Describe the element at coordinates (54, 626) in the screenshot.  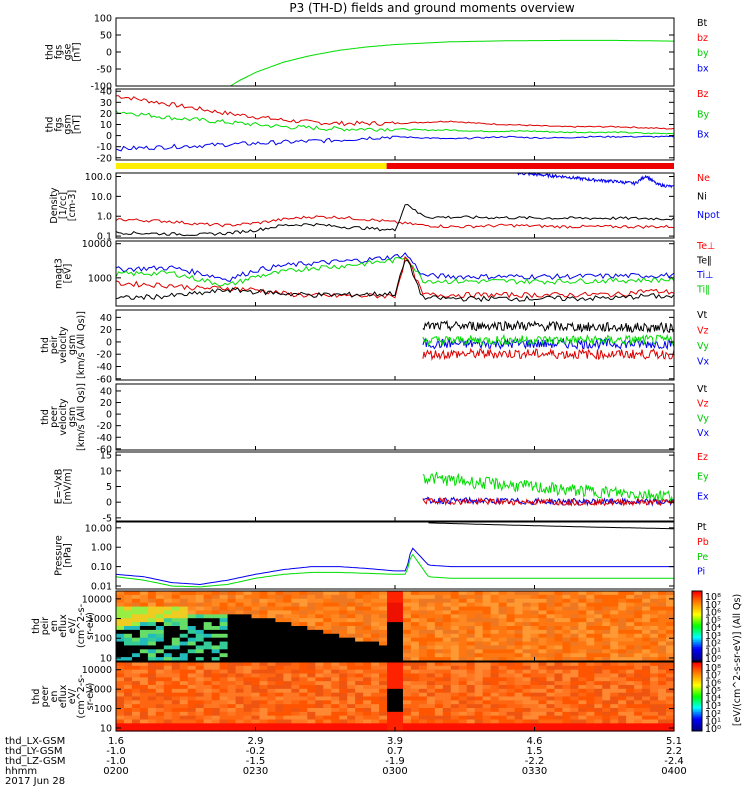
I see `panel-peir-eflux-ylabel: en` at that location.